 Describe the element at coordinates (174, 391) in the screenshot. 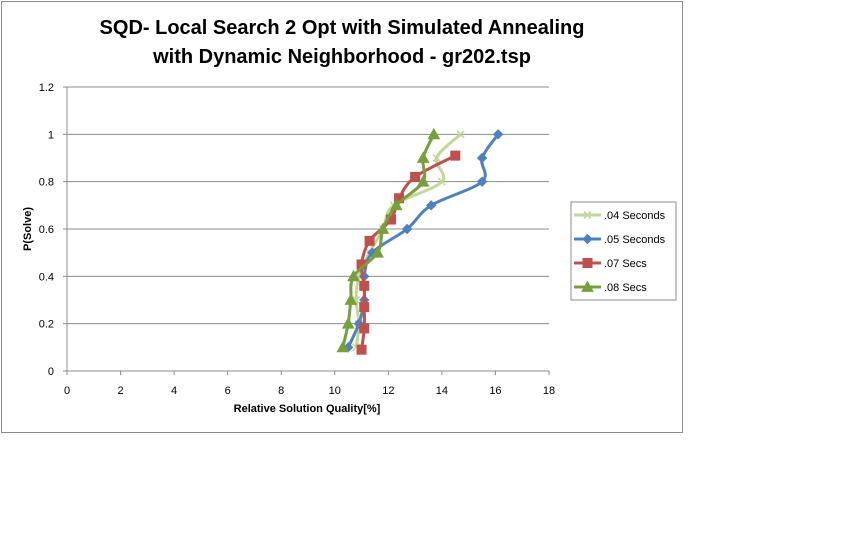

I see `x-tick-label-2: 4` at that location.